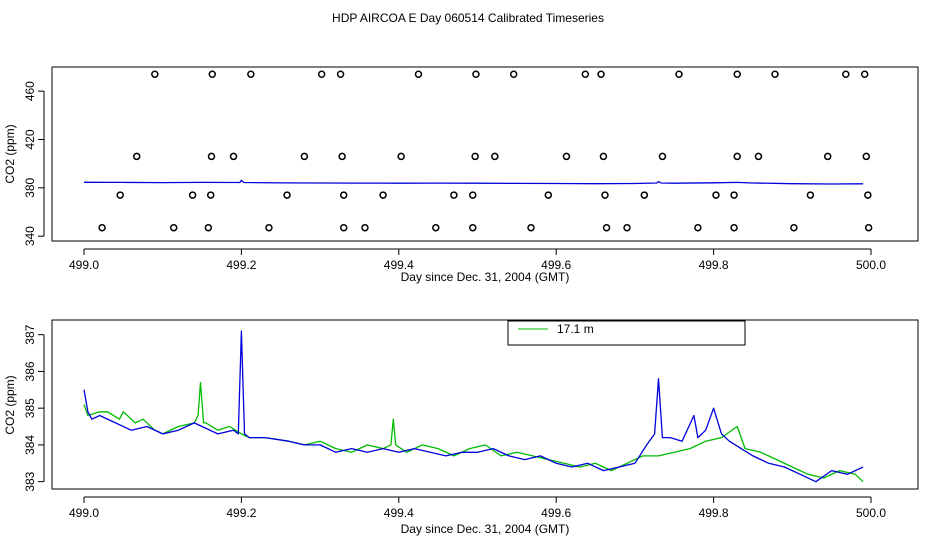  I want to click on y-tick-label: 420, so click(30, 139).